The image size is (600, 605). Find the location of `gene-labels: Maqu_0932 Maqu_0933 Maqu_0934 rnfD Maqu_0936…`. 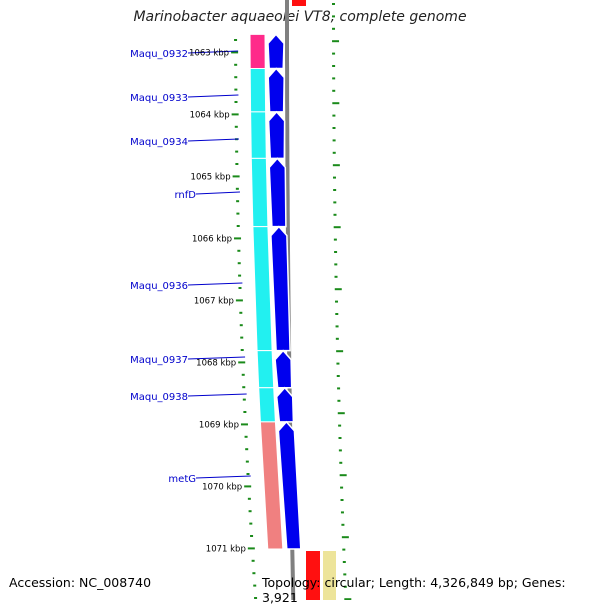

gene-labels: Maqu_0932 Maqu_0933 Maqu_0934 rnfD Maqu_0936… is located at coordinates (190, 267).